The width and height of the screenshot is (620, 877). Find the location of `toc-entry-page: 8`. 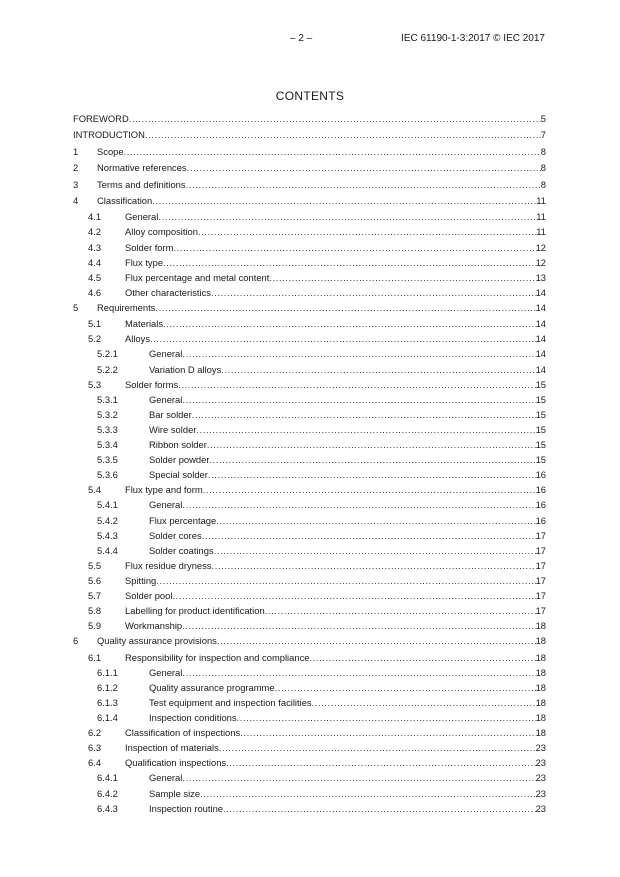

toc-entry-page: 8 is located at coordinates (543, 151).